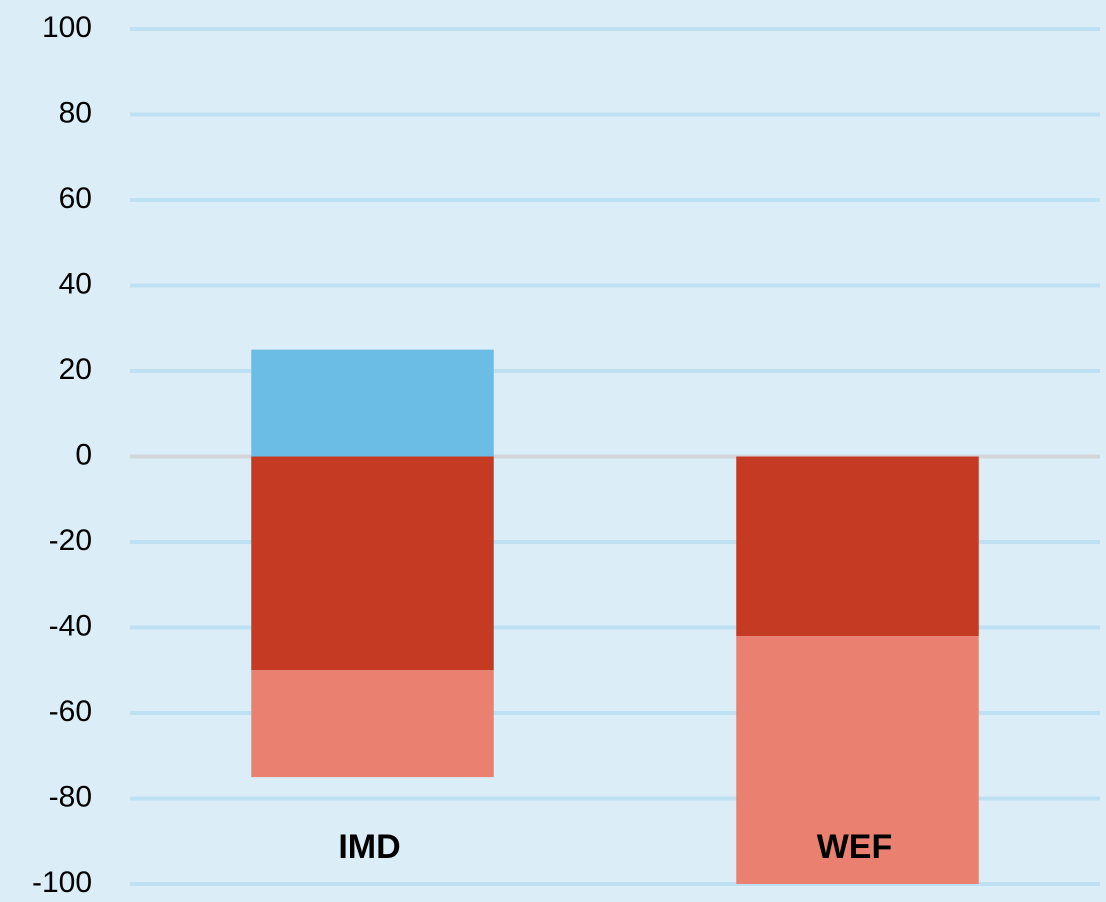 The height and width of the screenshot is (902, 1106). What do you see at coordinates (70, 711) in the screenshot?
I see `y-tick-label: -60` at bounding box center [70, 711].